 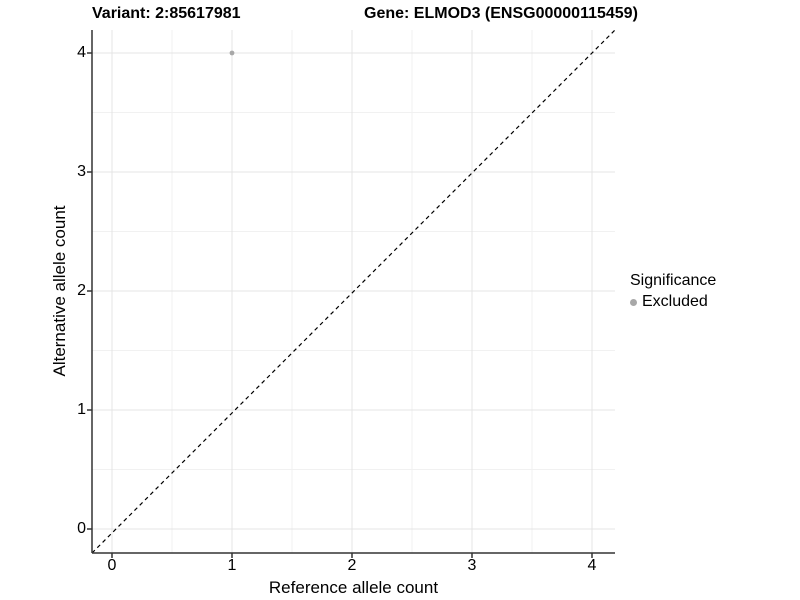 What do you see at coordinates (353, 587) in the screenshot?
I see `x-axis-title: Reference allele count` at bounding box center [353, 587].